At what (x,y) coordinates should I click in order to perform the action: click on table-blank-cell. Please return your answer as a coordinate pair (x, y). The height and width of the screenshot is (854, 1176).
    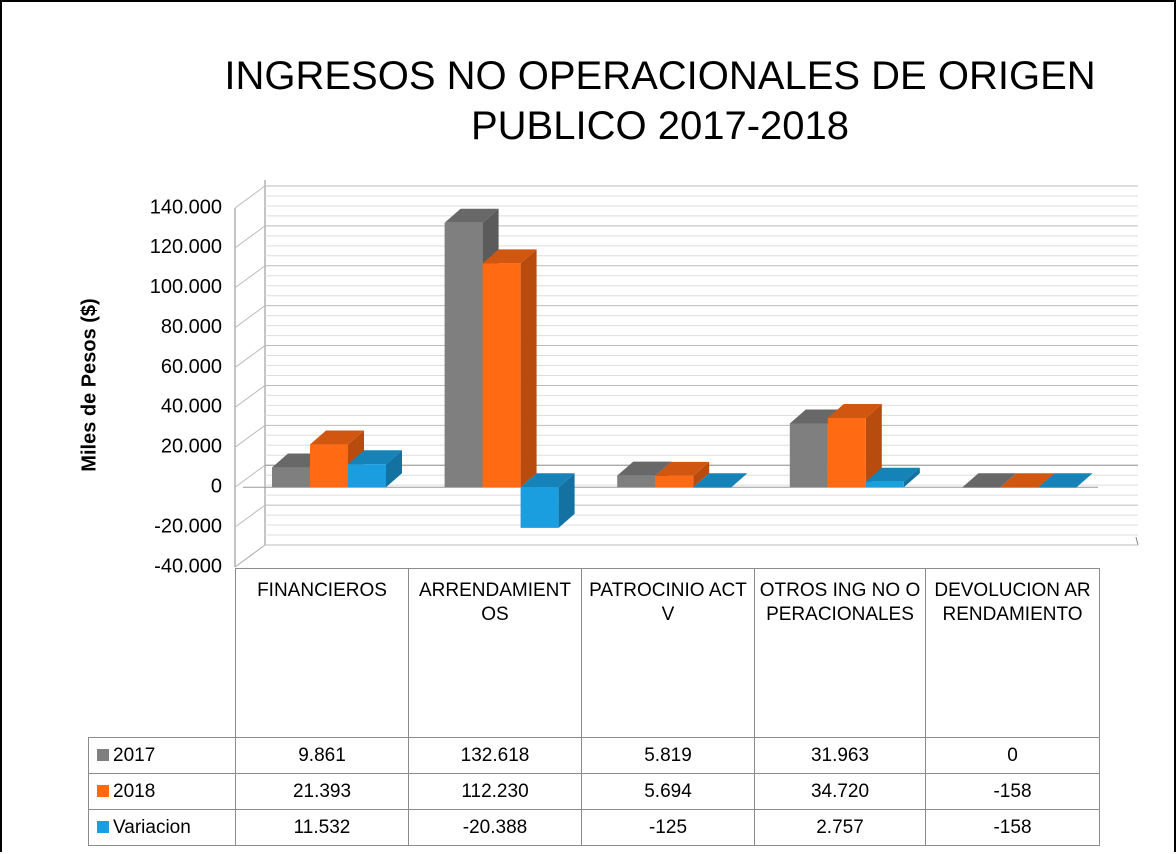
    Looking at the image, I should click on (162, 653).